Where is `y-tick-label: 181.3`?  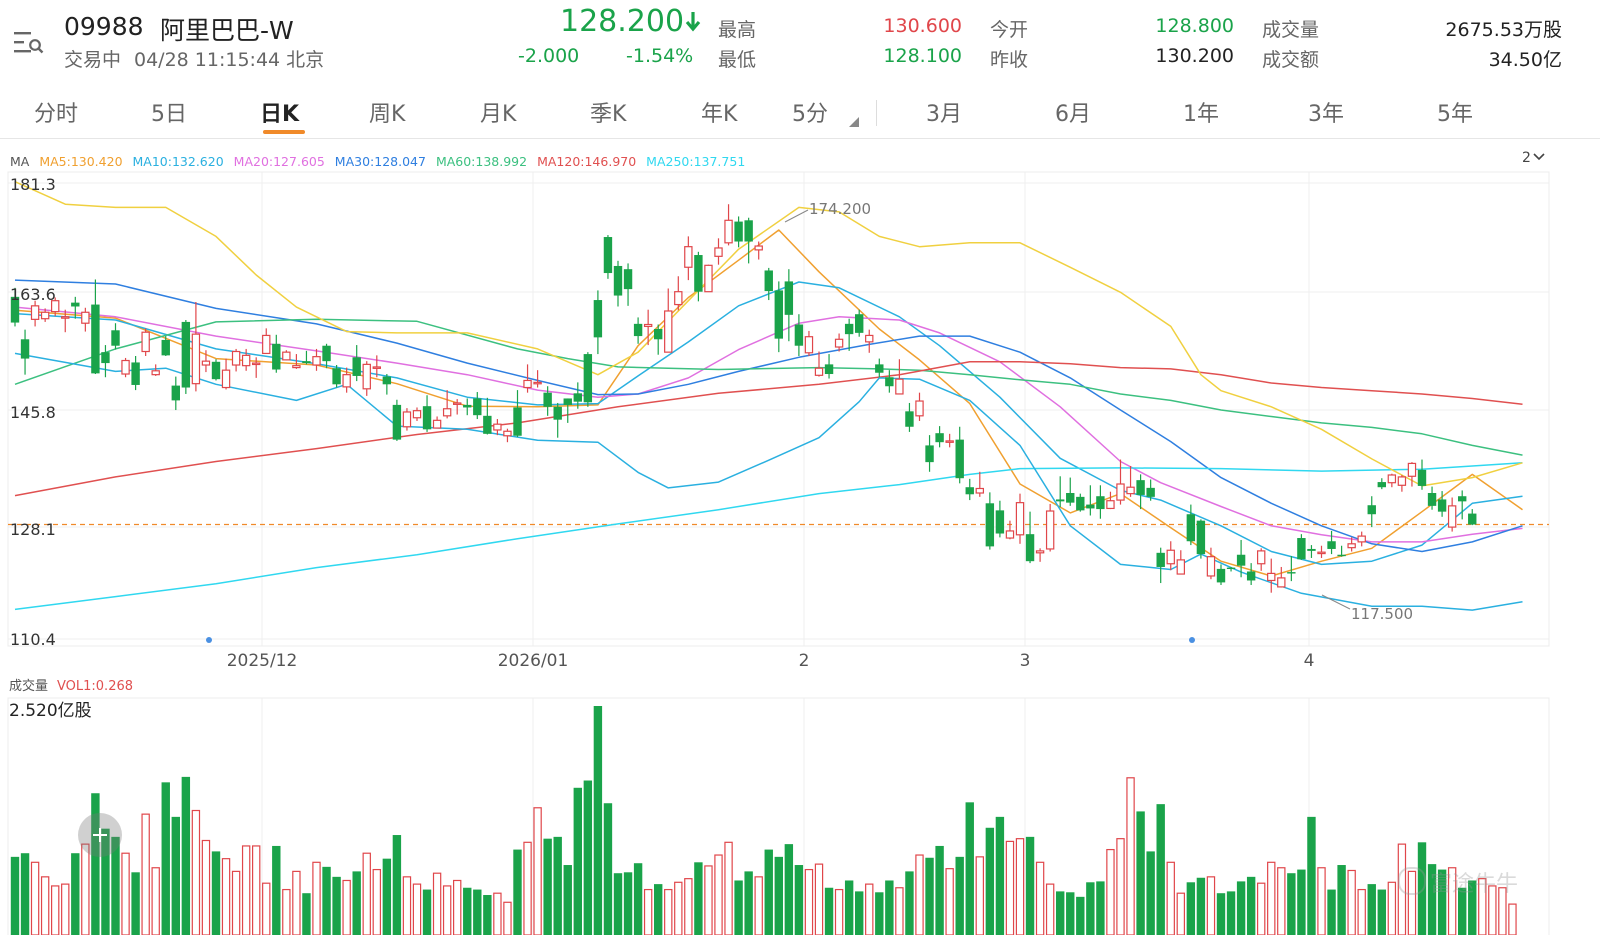
y-tick-label: 181.3 is located at coordinates (33, 184).